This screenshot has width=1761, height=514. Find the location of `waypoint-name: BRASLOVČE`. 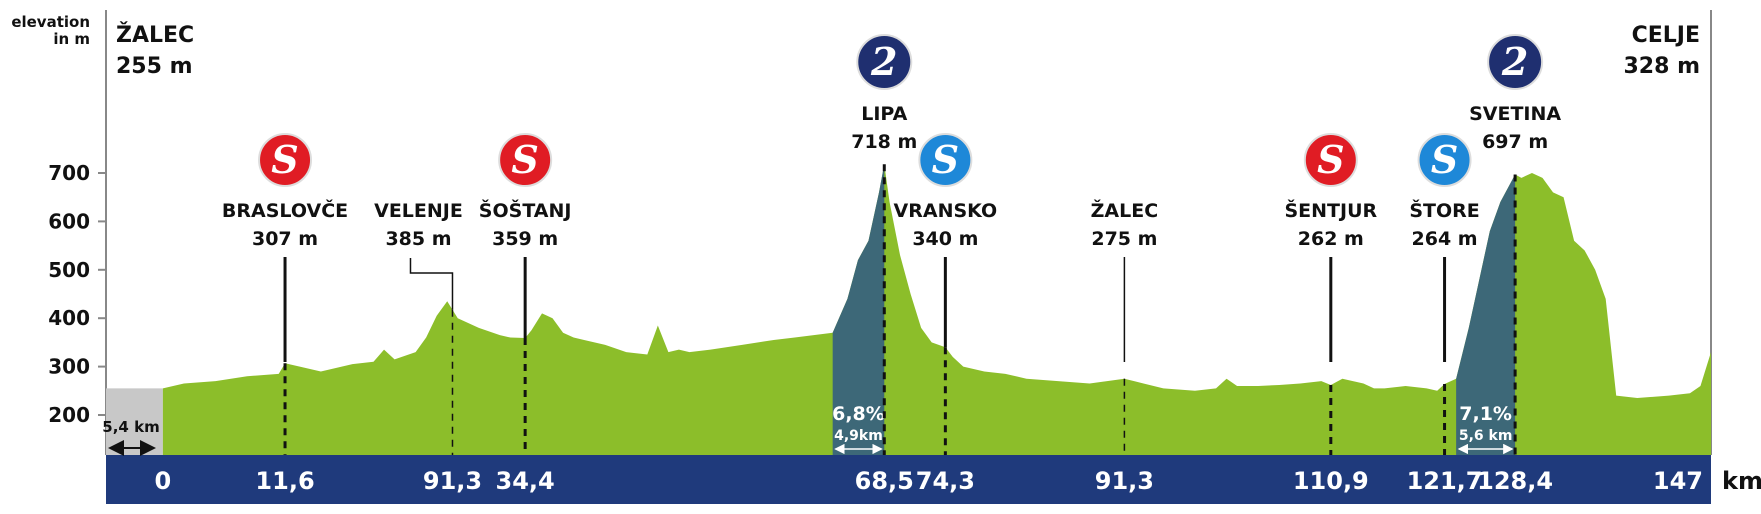

waypoint-name: BRASLOVČE is located at coordinates (285, 210).